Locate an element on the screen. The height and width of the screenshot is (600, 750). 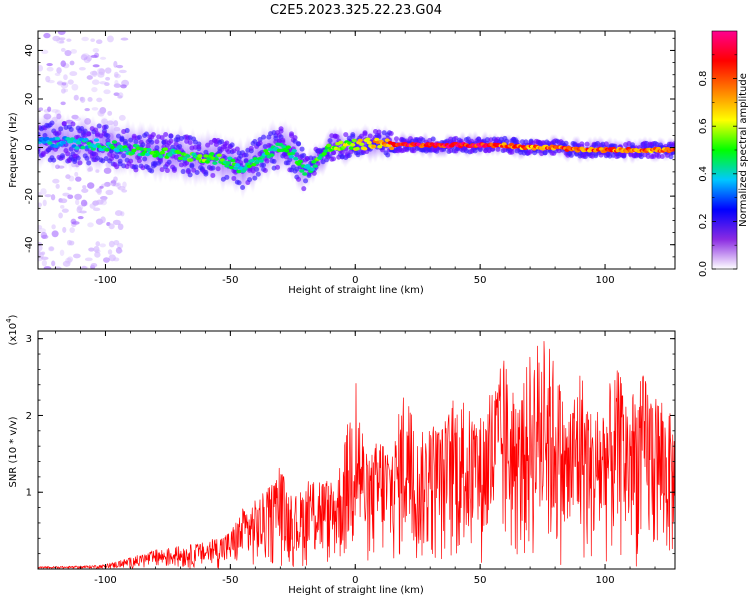
snr-x-tick-label: -50 is located at coordinates (230, 580).